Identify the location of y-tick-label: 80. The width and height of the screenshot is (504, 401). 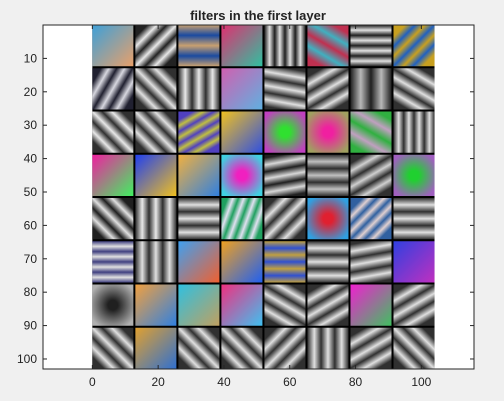
(31, 292).